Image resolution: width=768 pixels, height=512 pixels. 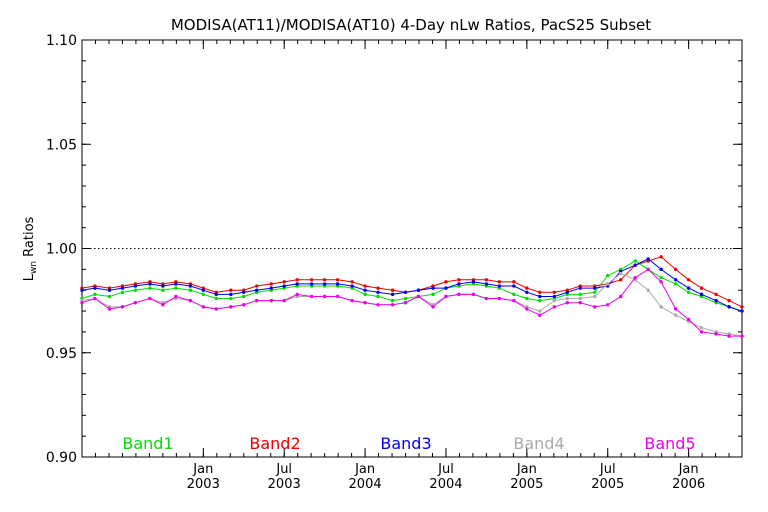 What do you see at coordinates (61, 41) in the screenshot?
I see `y-tick-label: 1.10` at bounding box center [61, 41].